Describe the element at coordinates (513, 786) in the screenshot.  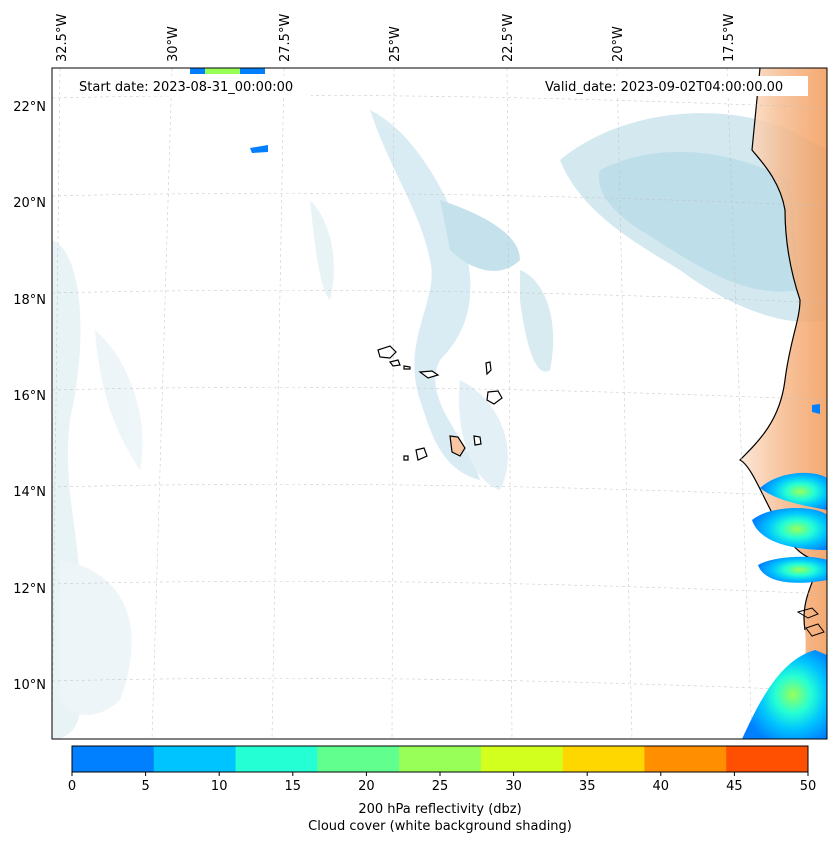
I see `colorbar-tick-label-6: 30` at that location.